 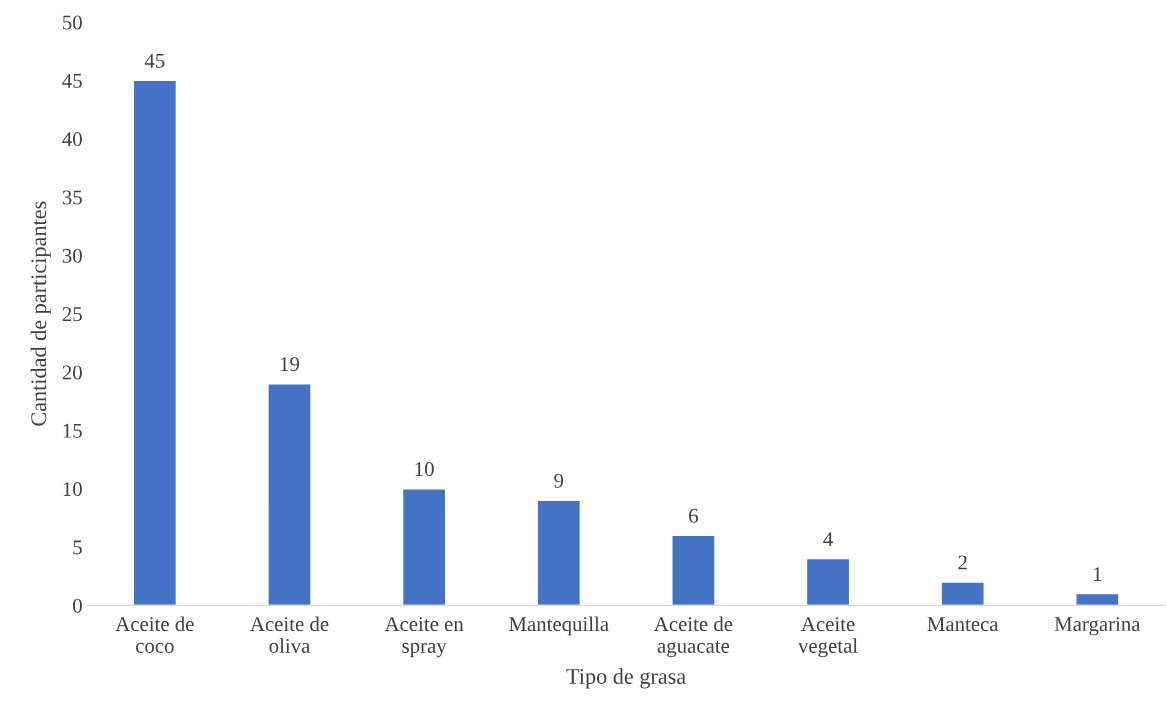 What do you see at coordinates (77, 605) in the screenshot?
I see `y-tick-label: 0` at bounding box center [77, 605].